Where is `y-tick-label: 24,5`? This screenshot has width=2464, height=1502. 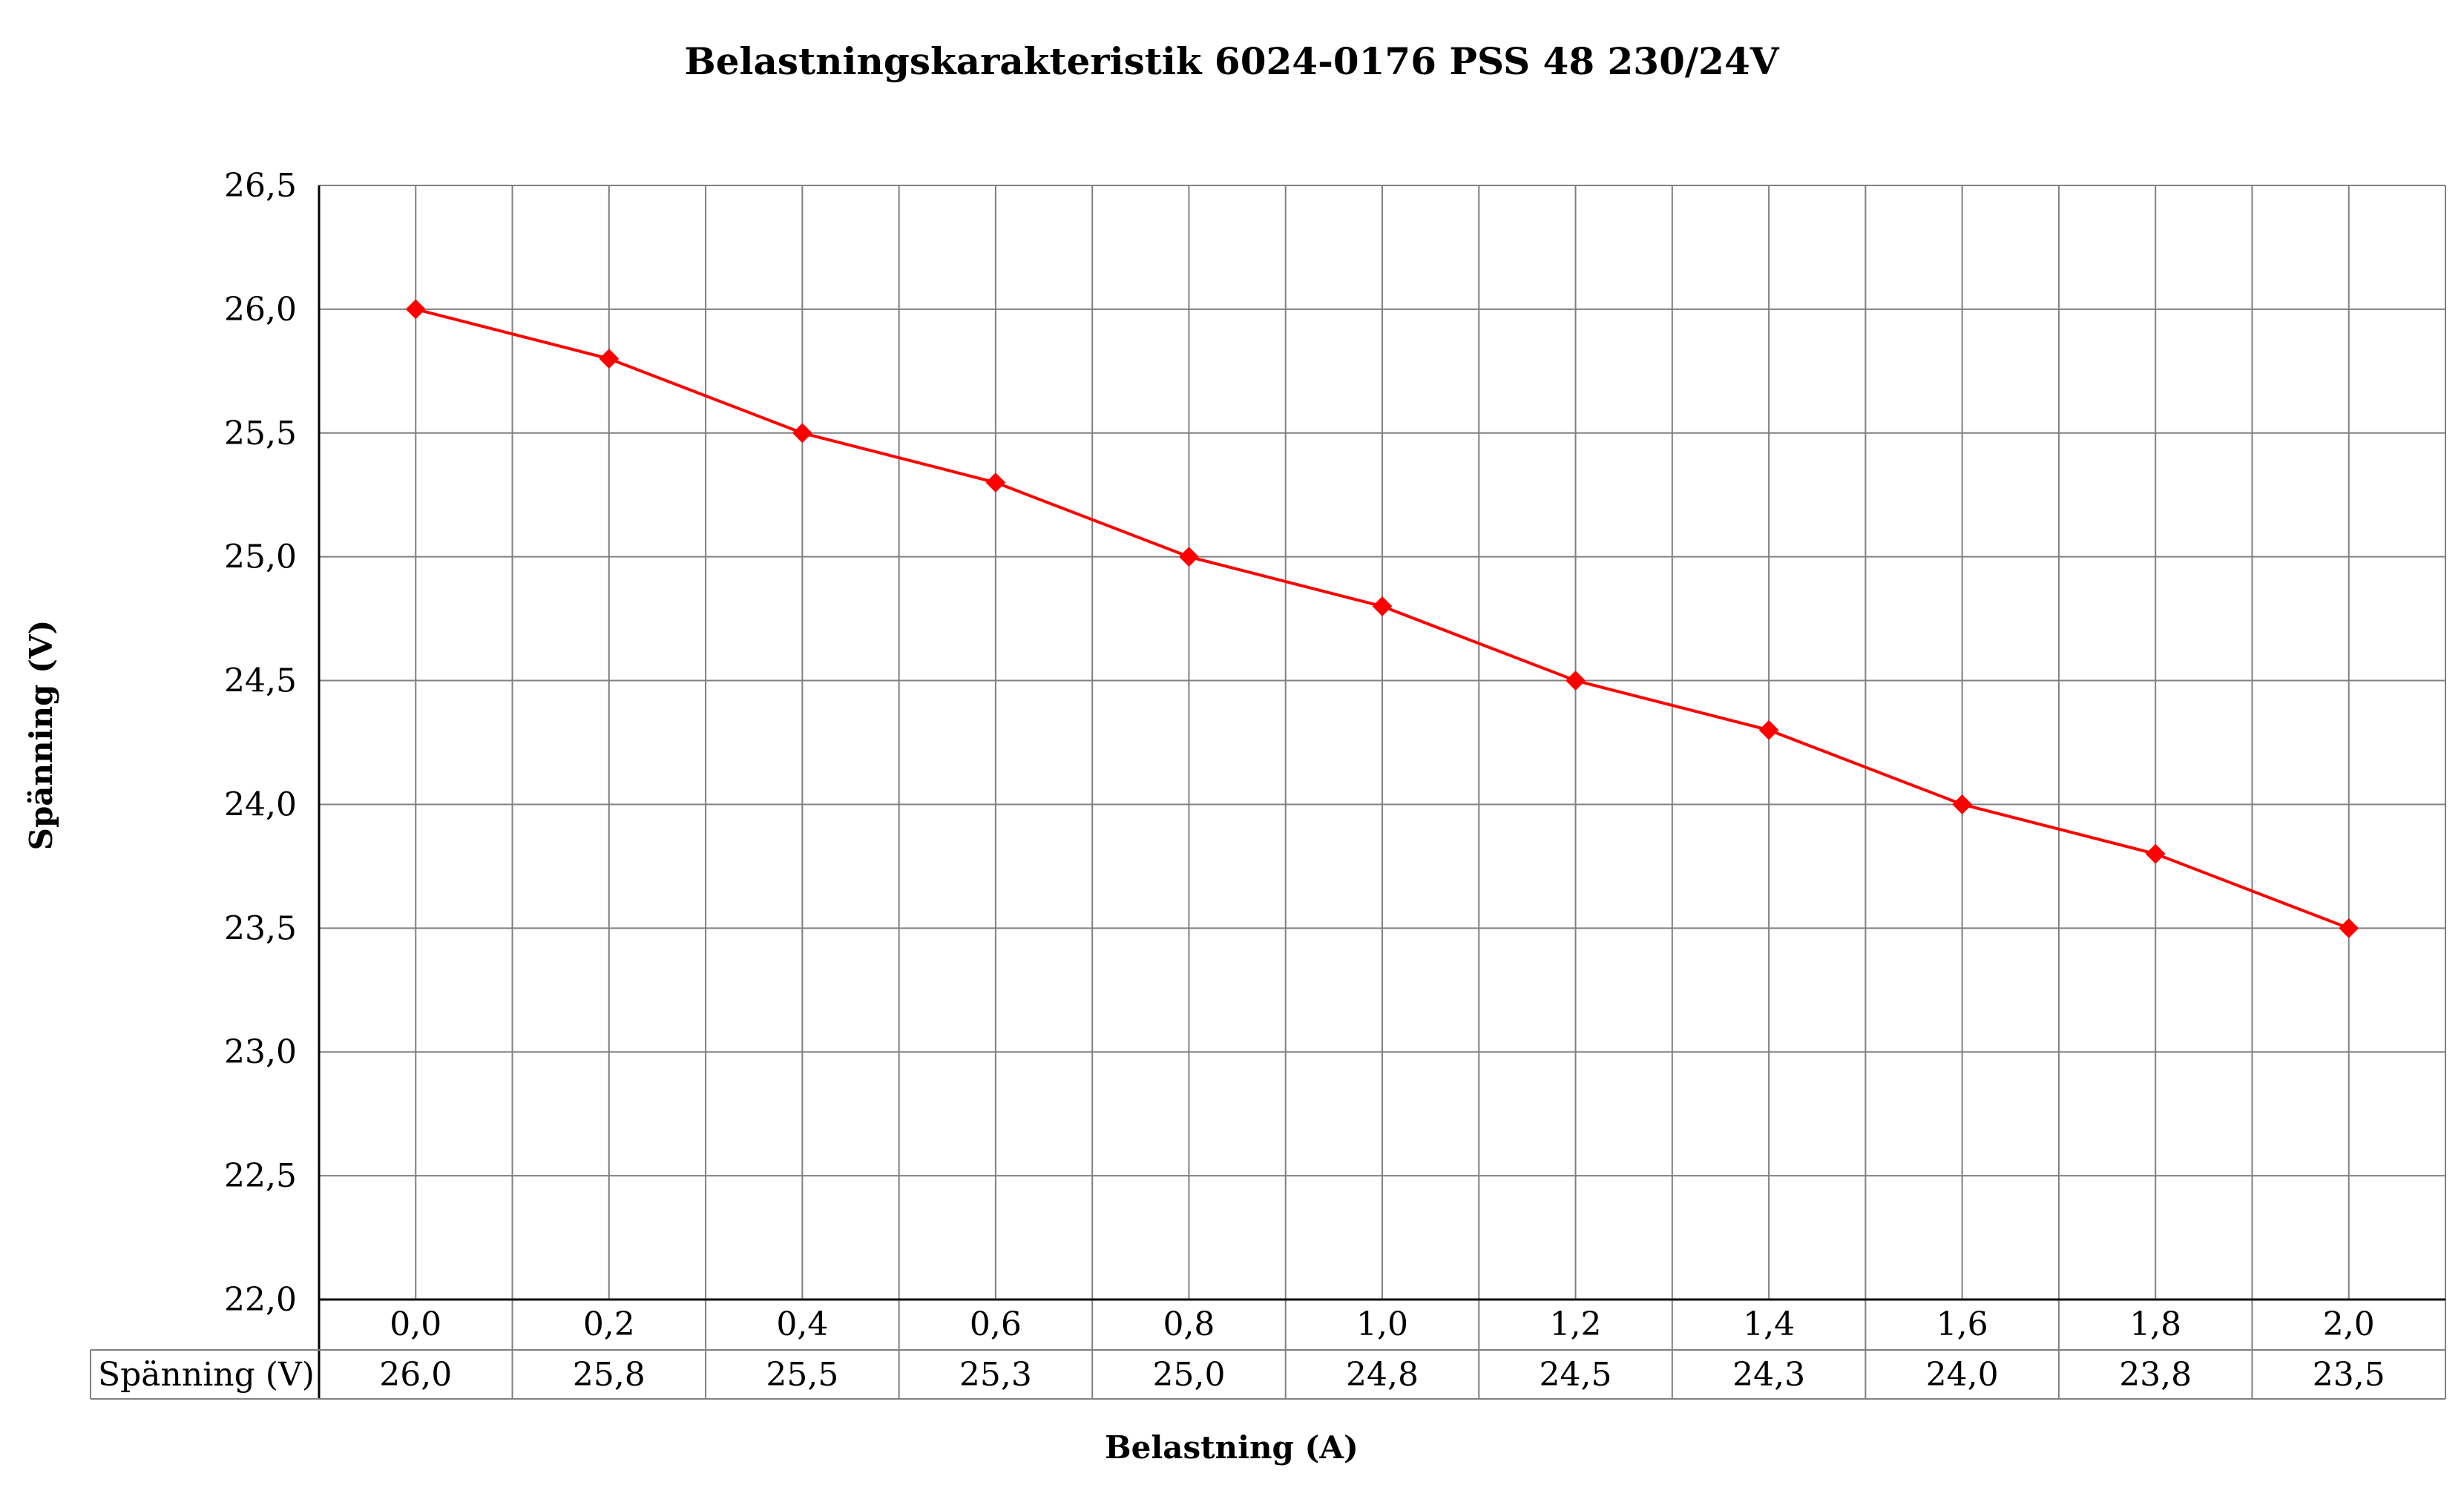
y-tick-label: 24,5 is located at coordinates (260, 681).